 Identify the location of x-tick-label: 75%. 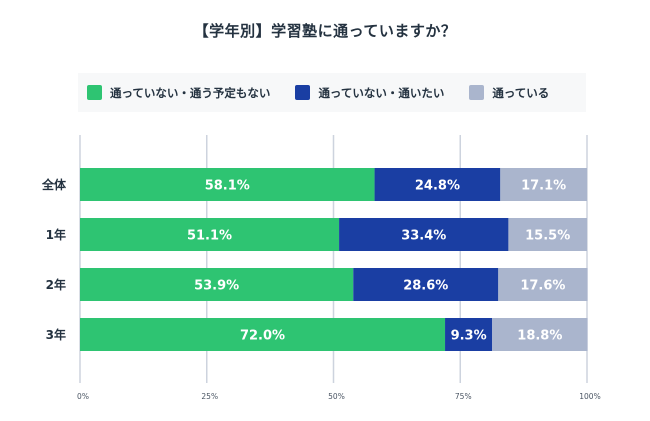
(463, 396).